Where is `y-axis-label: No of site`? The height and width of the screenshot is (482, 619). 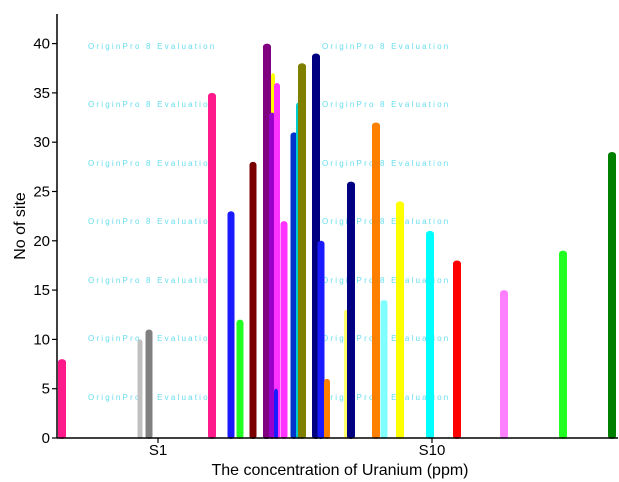 y-axis-label: No of site is located at coordinates (20, 226).